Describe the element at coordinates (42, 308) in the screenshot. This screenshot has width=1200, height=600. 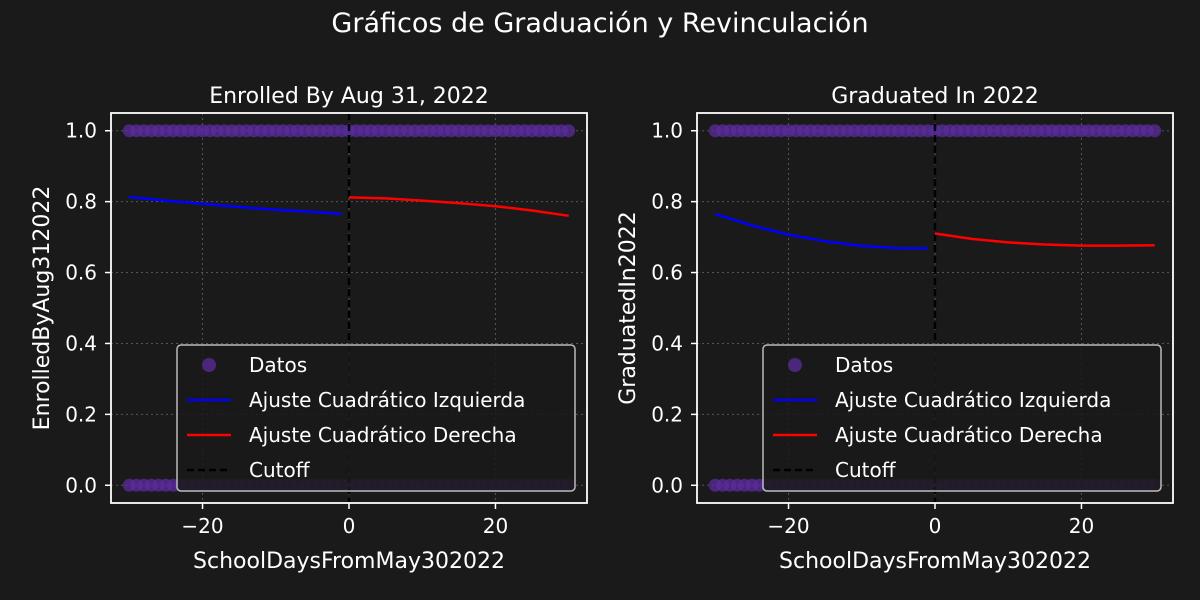
I see `y-axis-label: EnrolledByAug312022` at that location.